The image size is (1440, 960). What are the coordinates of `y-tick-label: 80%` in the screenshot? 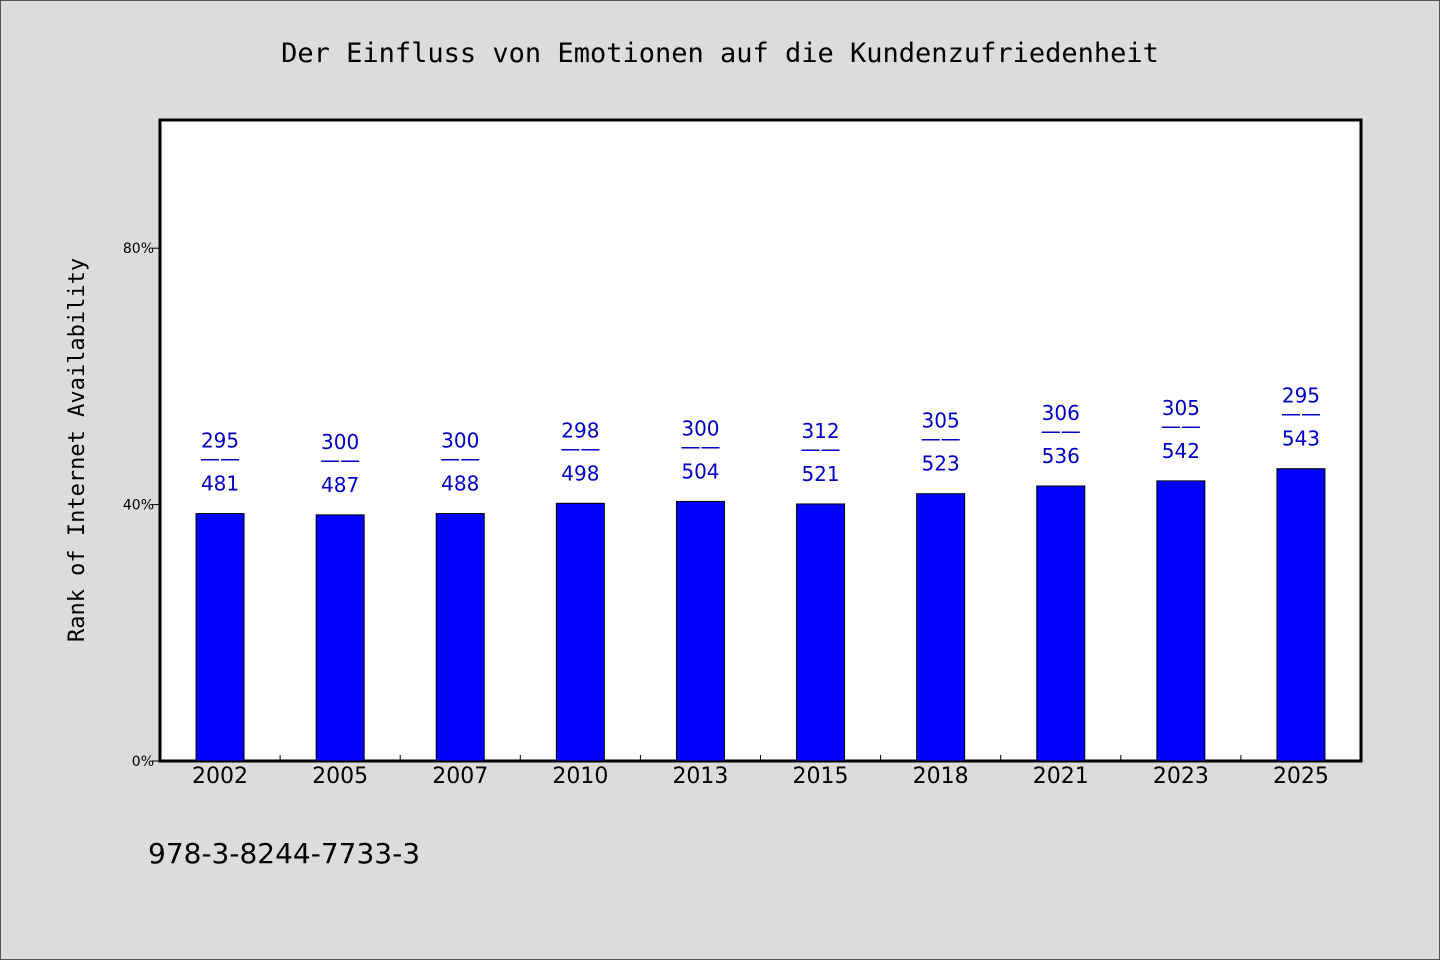 It's located at (138, 249).